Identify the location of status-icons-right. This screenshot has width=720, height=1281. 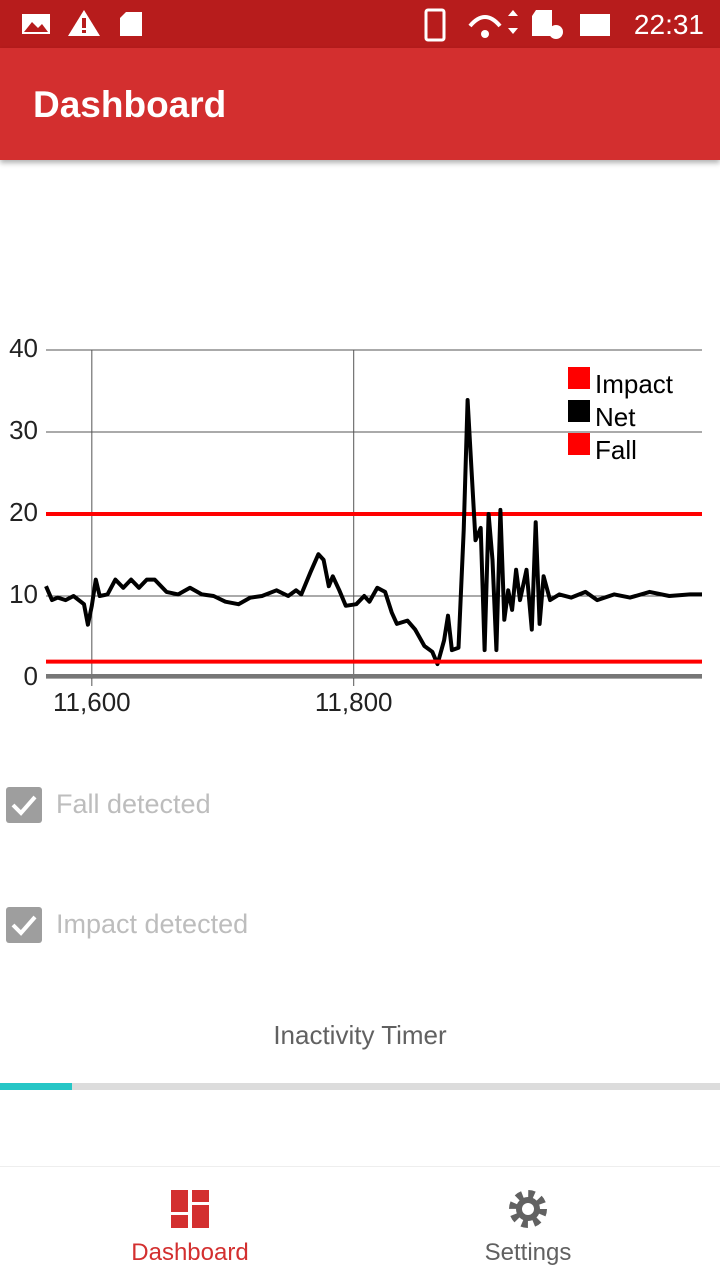
(517, 25).